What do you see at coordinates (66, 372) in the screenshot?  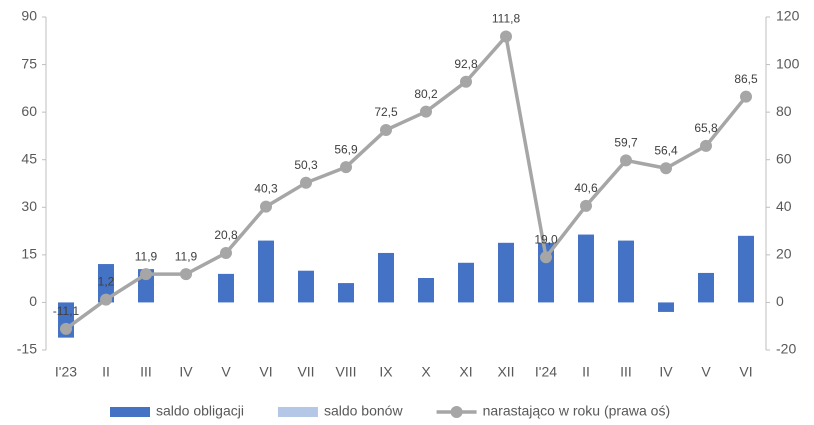 I see `x-tick-label: I'23` at bounding box center [66, 372].